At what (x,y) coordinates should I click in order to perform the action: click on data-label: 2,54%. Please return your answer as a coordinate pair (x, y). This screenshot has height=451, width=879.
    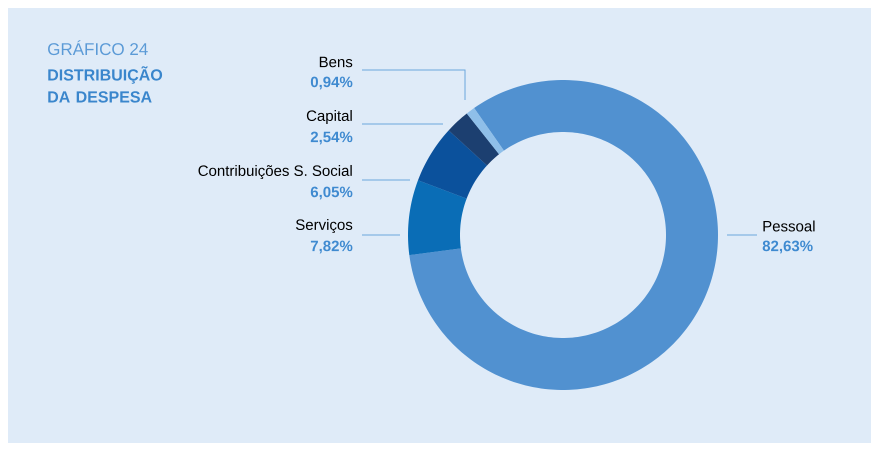
    Looking at the image, I should click on (331, 138).